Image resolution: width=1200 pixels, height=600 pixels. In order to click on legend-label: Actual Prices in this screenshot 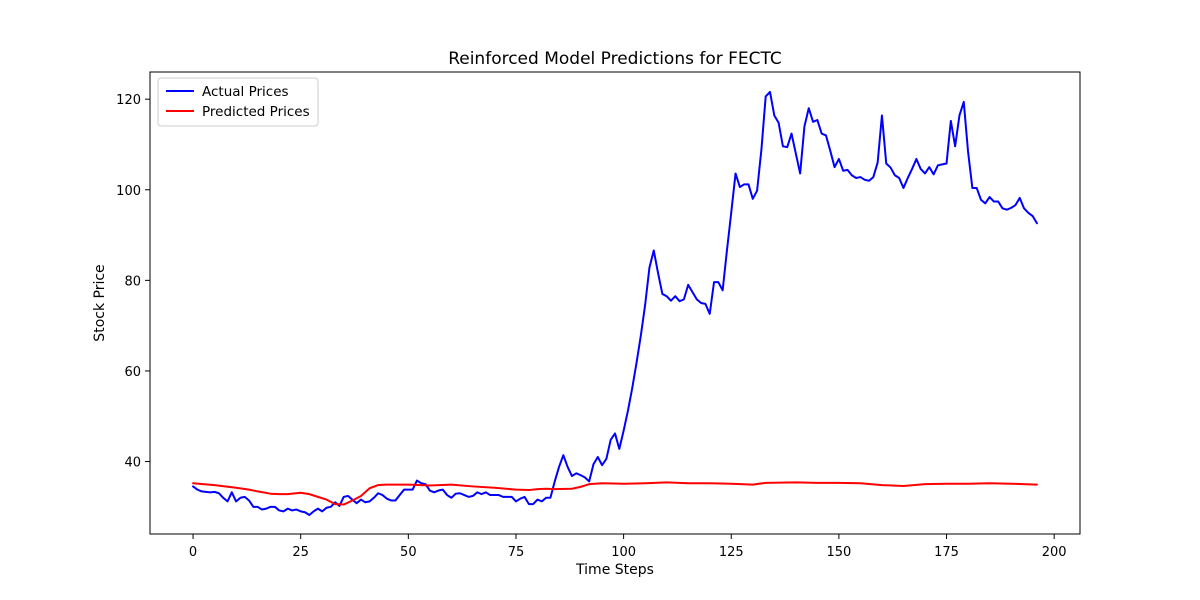, I will do `click(245, 92)`.